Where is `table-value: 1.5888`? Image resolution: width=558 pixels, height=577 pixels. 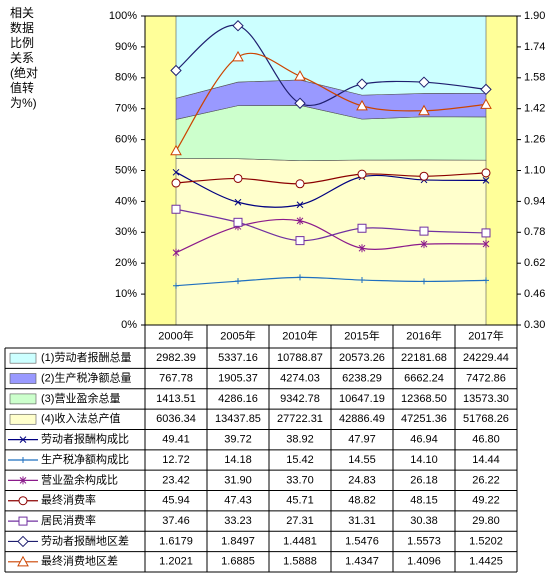 table-value: 1.5888 is located at coordinates (300, 562).